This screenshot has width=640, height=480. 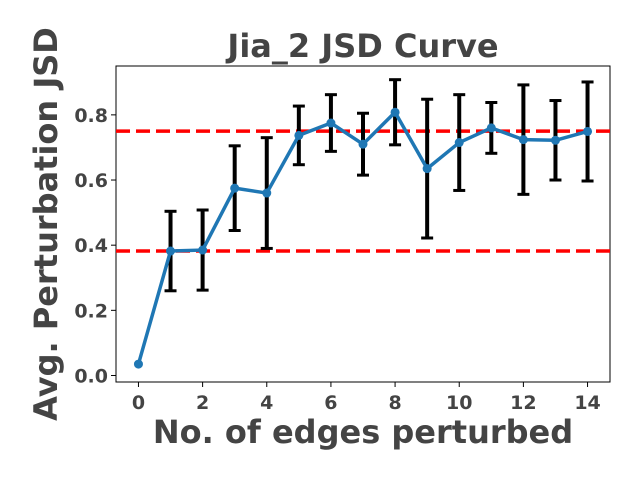 What do you see at coordinates (459, 403) in the screenshot?
I see `x-tick-label: 10` at bounding box center [459, 403].